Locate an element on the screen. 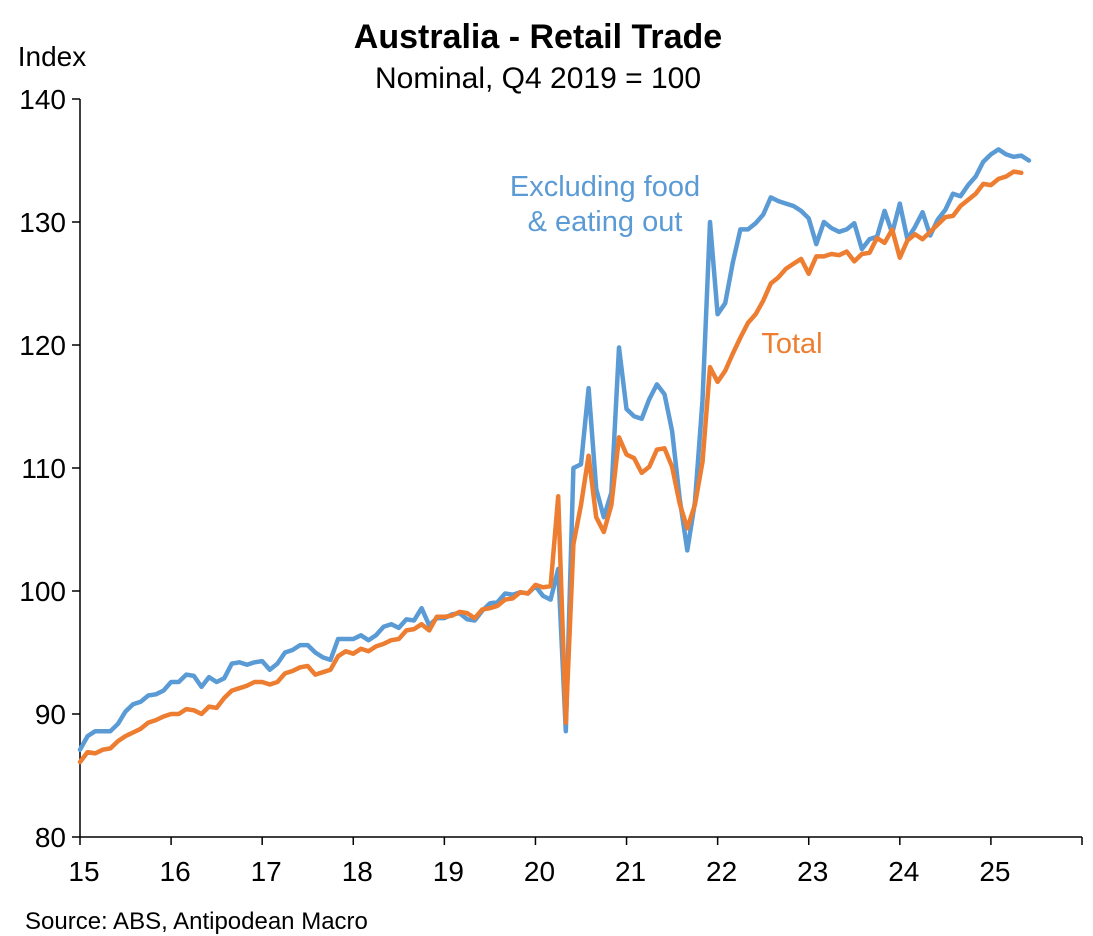 The image size is (1093, 936). x-tick-label: 18 is located at coordinates (357, 871).